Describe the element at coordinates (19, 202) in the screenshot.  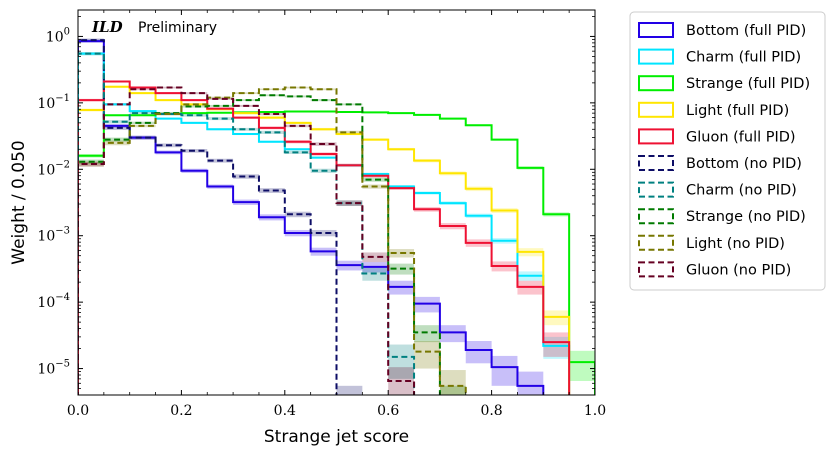
I see `y-axis-title: Weight / 0.050` at that location.